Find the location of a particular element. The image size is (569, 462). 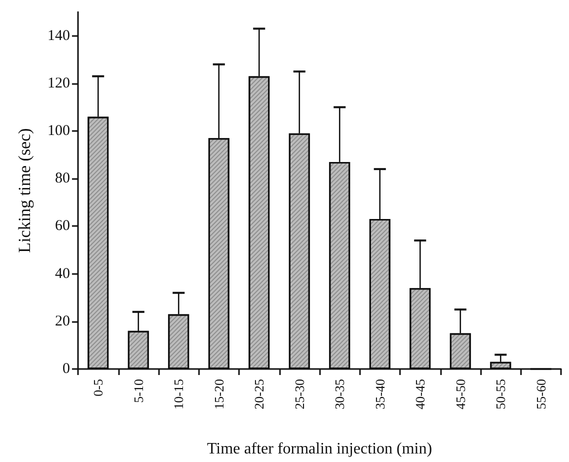

x-tick-label: 30-35 is located at coordinates (340, 394).